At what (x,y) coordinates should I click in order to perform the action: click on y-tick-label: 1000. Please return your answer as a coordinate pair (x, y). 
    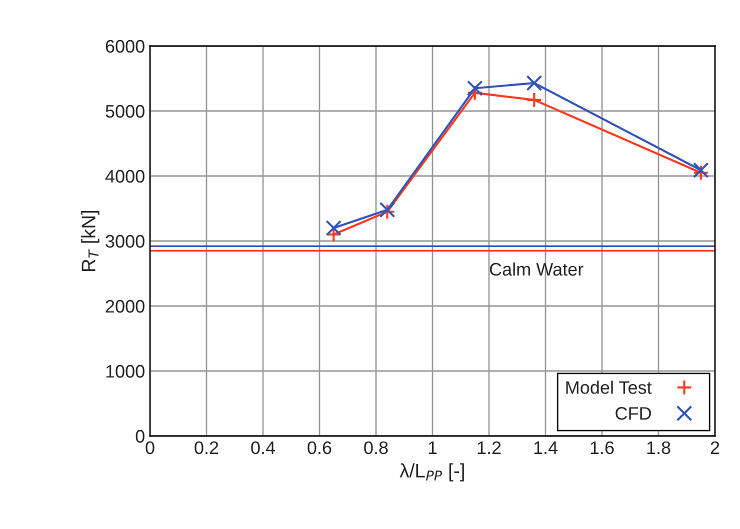
    Looking at the image, I should click on (125, 371).